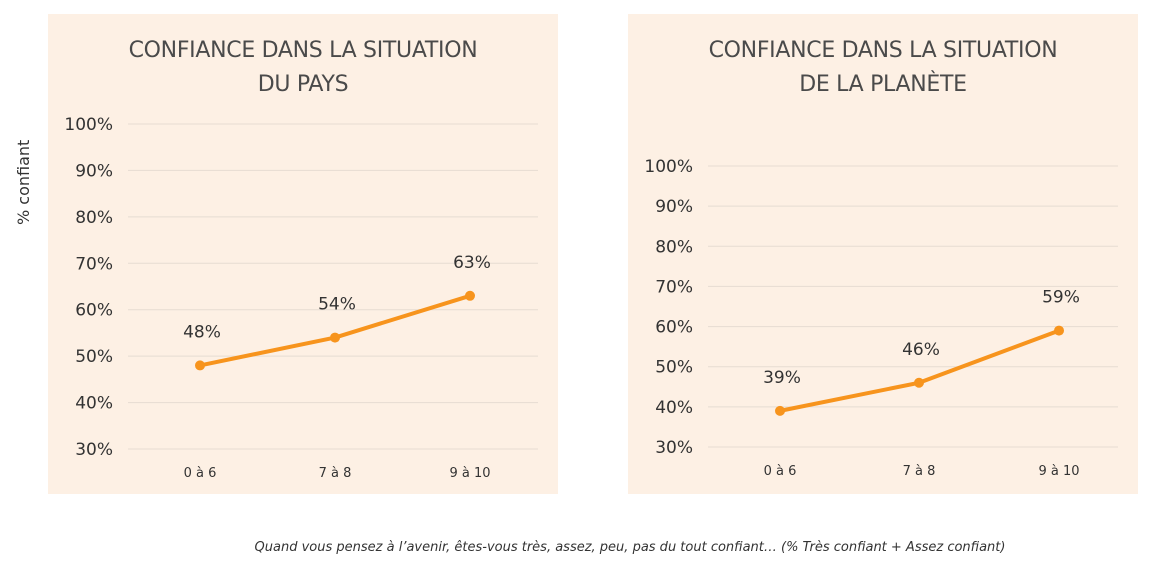 The image size is (1149, 572). I want to click on data-label: 54%, so click(337, 305).